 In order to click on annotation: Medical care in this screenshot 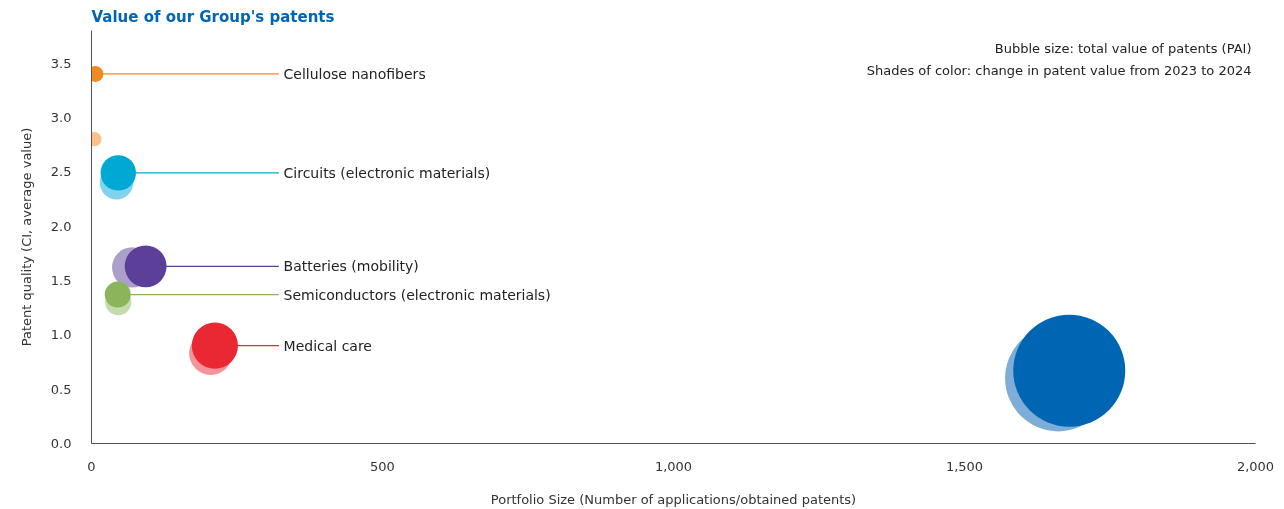, I will do `click(327, 345)`.